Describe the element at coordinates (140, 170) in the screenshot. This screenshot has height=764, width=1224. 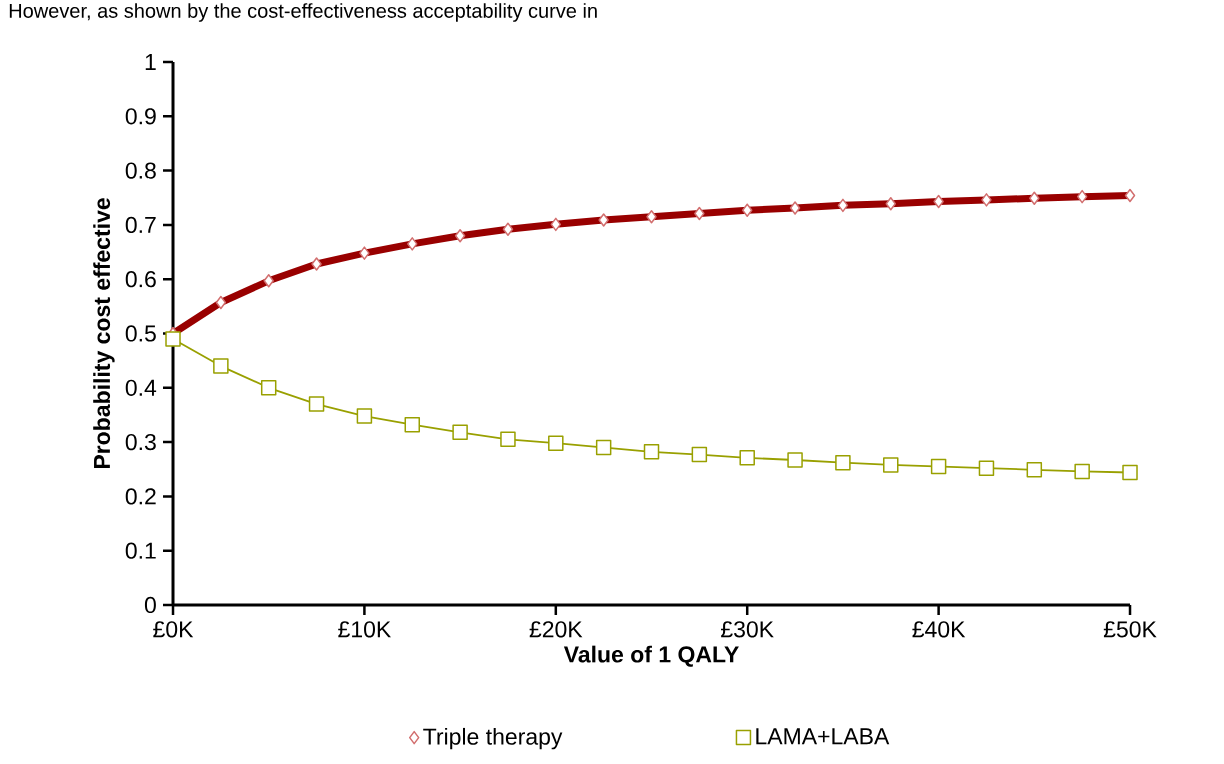
I see `y-tick-label: 0.8` at that location.